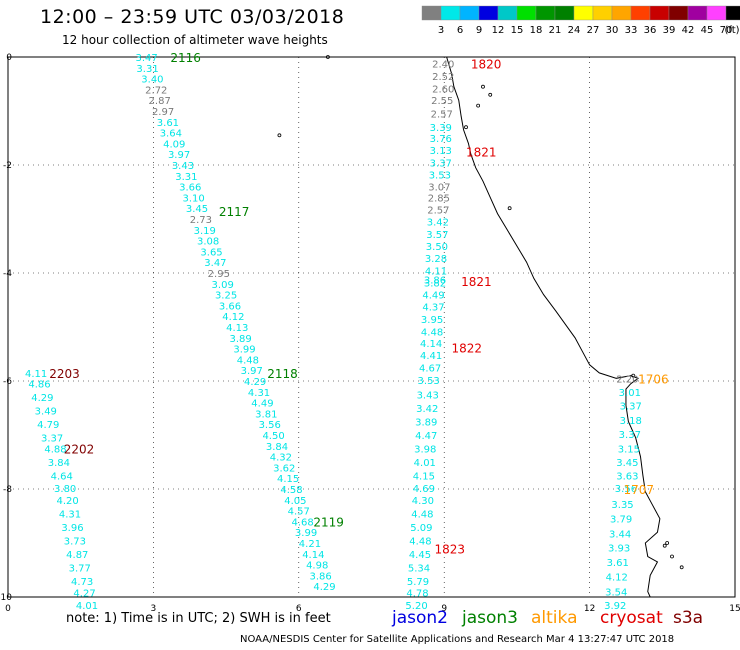 The height and width of the screenshot is (650, 740). What do you see at coordinates (317, 566) in the screenshot?
I see `wave-height-value: 4.98` at bounding box center [317, 566].